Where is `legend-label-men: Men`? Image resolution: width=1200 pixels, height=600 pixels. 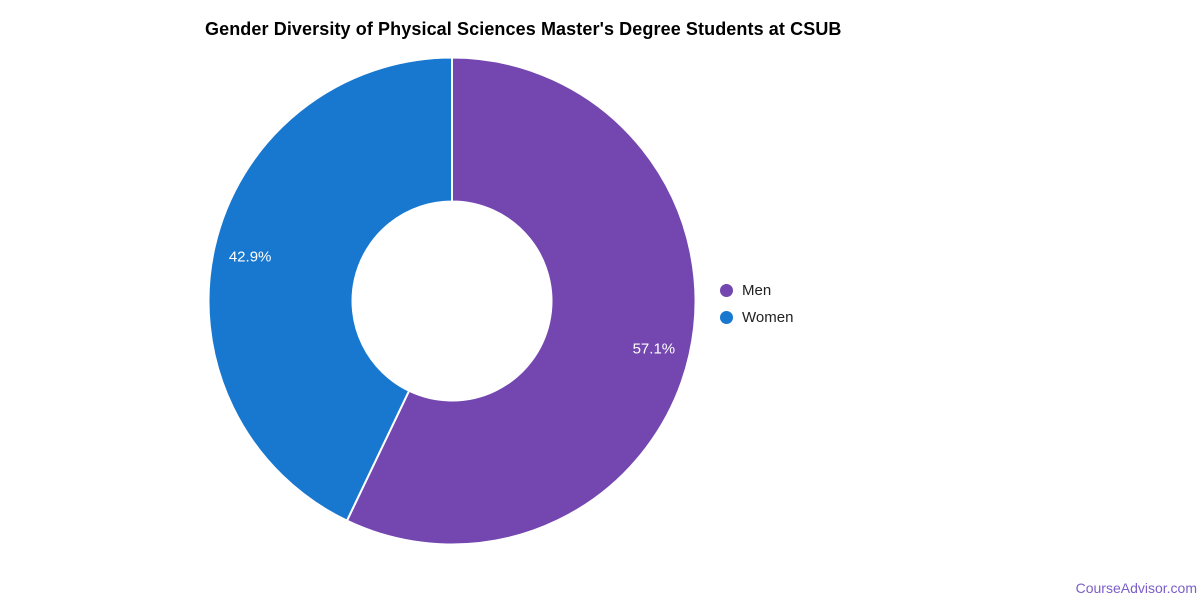 legend-label-men: Men is located at coordinates (757, 290).